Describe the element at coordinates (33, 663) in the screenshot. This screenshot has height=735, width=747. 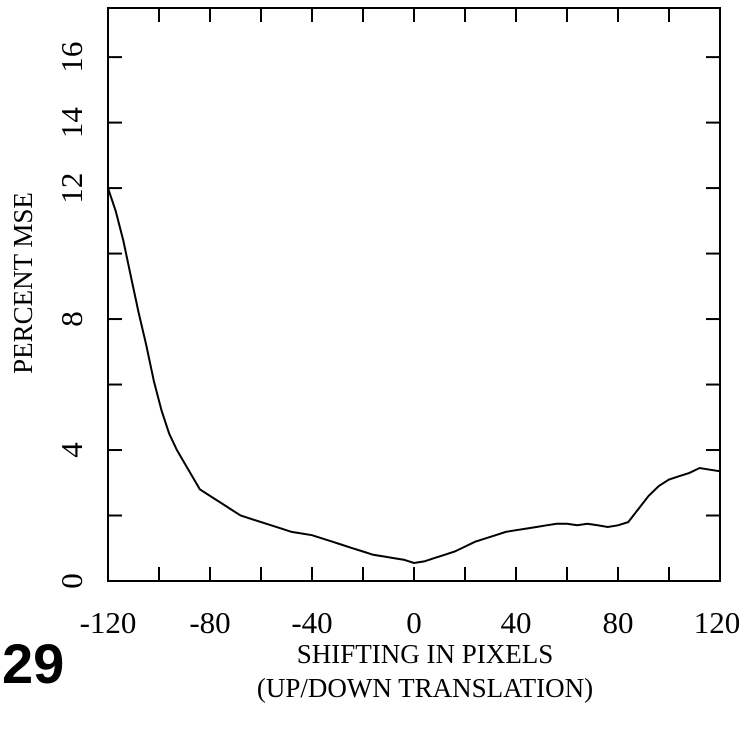
I see `figure-number: 29` at that location.